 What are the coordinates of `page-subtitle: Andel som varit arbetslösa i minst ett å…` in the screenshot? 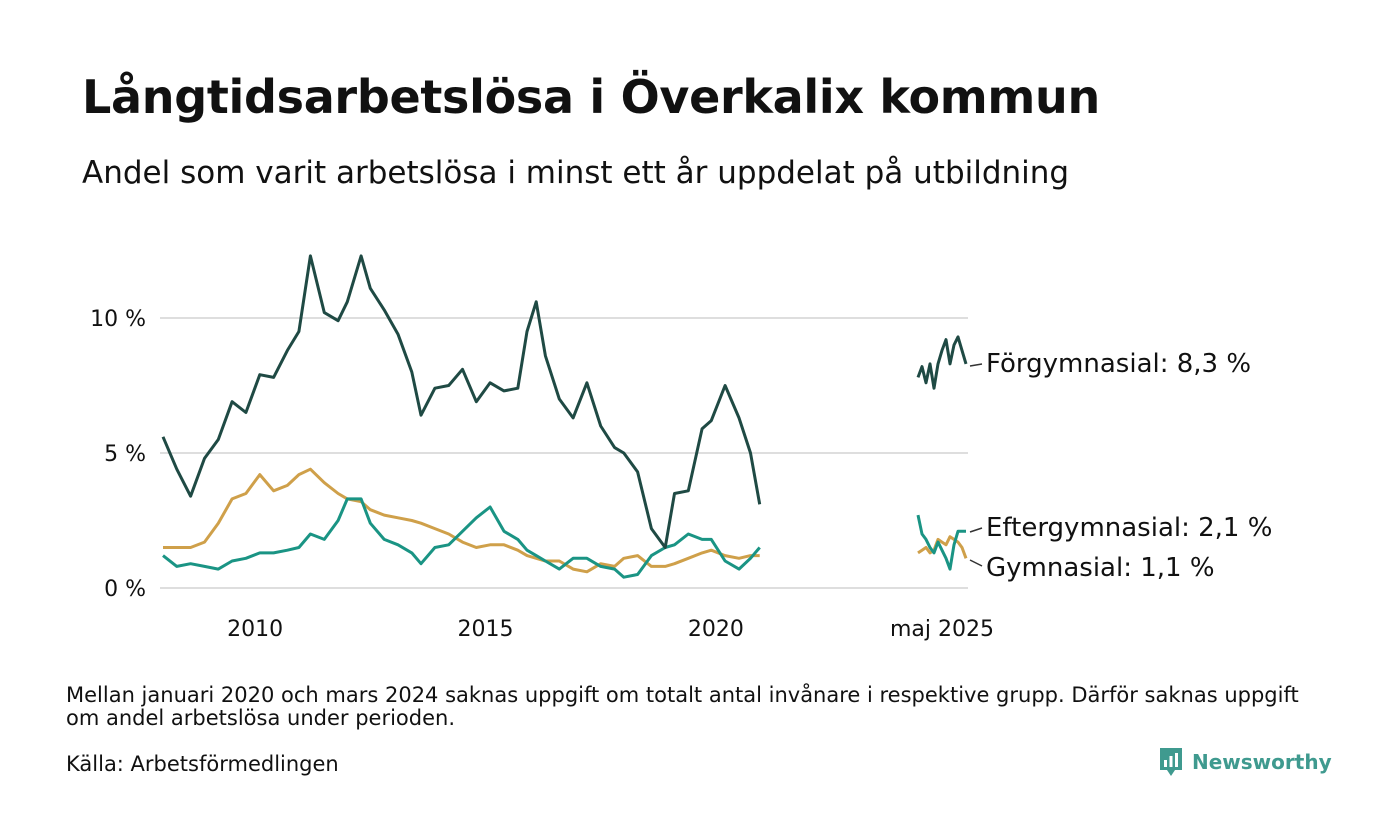 It's located at (576, 173).